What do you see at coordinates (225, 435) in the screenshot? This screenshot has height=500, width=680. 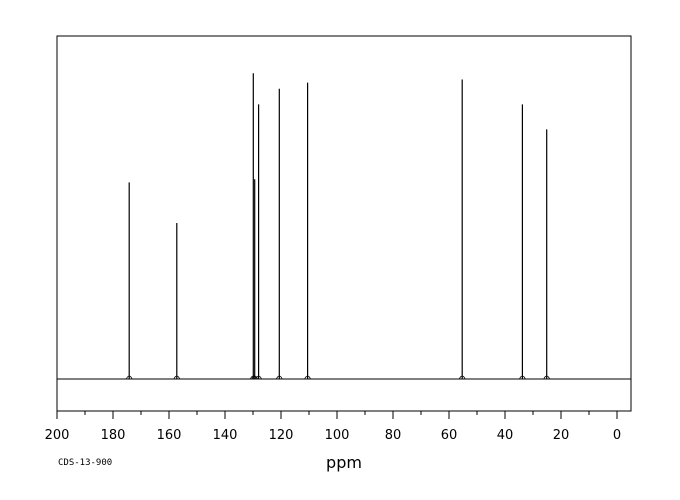 I see `tick-label-140: 140` at bounding box center [225, 435].